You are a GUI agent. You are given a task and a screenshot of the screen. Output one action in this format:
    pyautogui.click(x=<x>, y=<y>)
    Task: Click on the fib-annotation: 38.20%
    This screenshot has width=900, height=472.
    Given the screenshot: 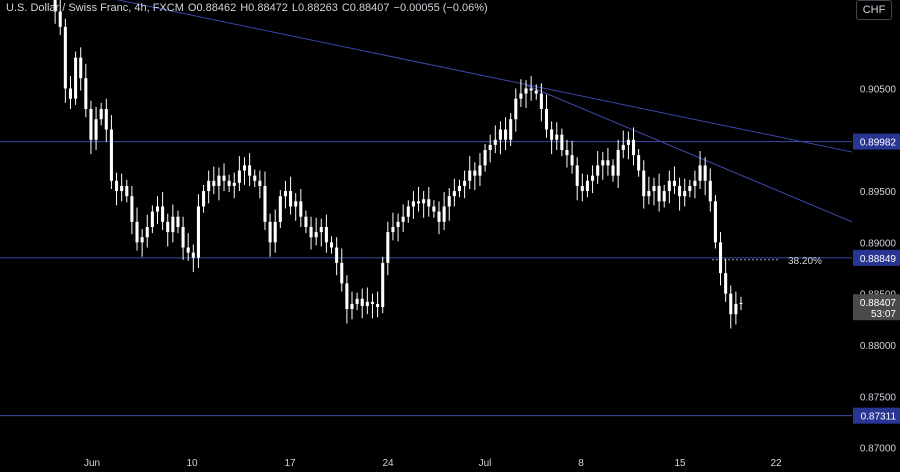 What is the action you would take?
    pyautogui.click(x=767, y=261)
    